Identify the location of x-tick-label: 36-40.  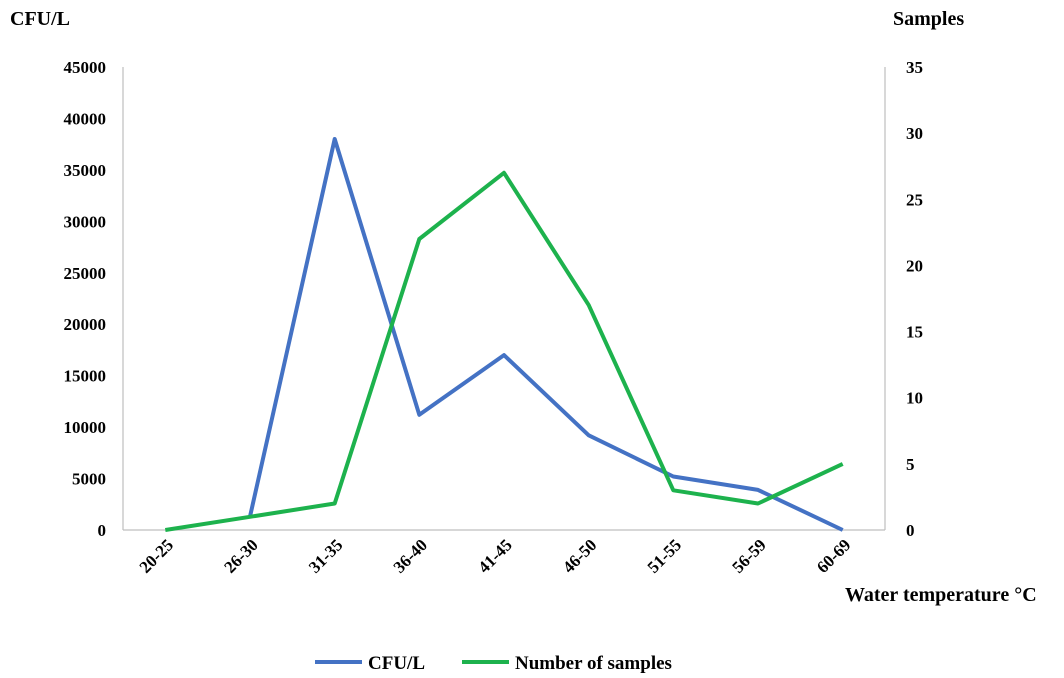
(410, 555).